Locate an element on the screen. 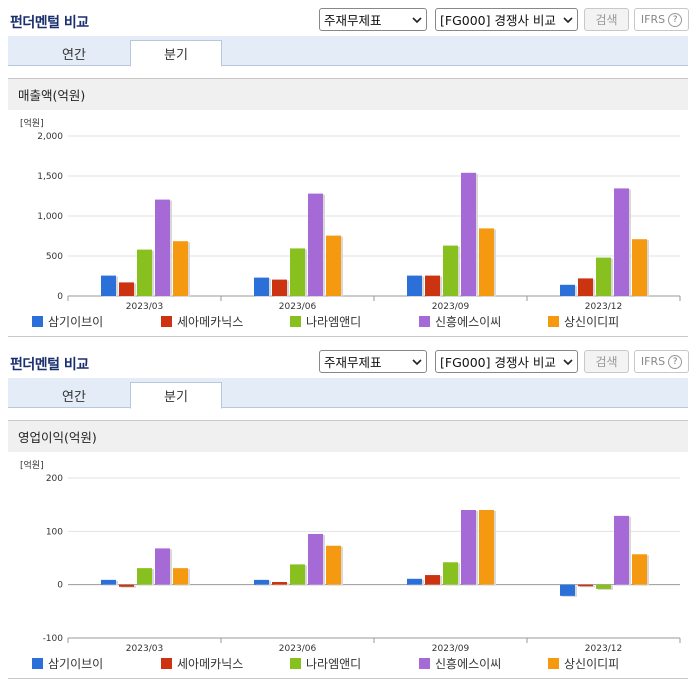 Image resolution: width=696 pixels, height=684 pixels. legend-label: 나라엠앤디 is located at coordinates (334, 322).